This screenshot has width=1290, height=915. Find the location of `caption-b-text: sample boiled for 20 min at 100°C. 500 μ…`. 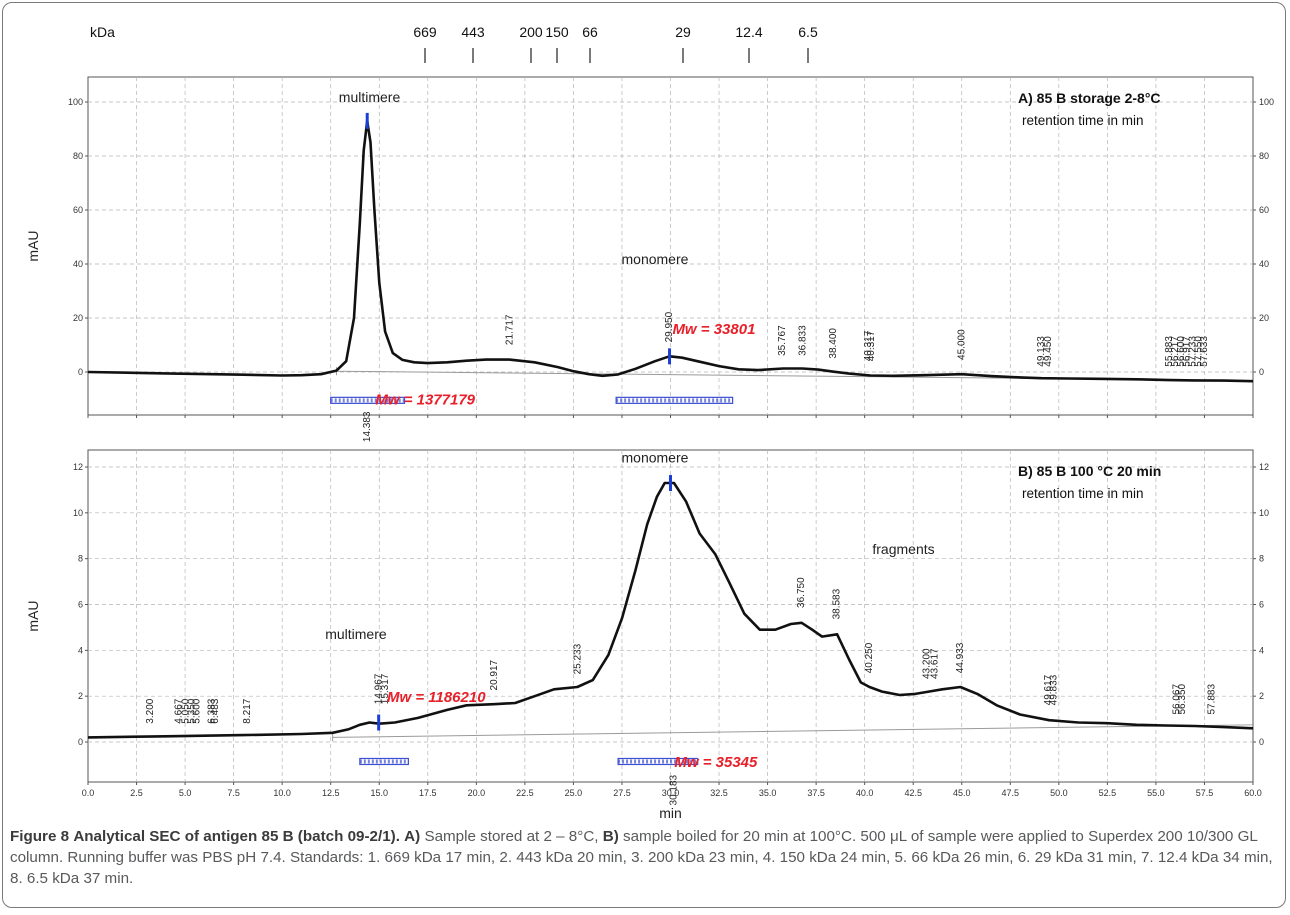

caption-b-text: sample boiled for 20 min at 100°C. 500 μ… is located at coordinates (641, 857).